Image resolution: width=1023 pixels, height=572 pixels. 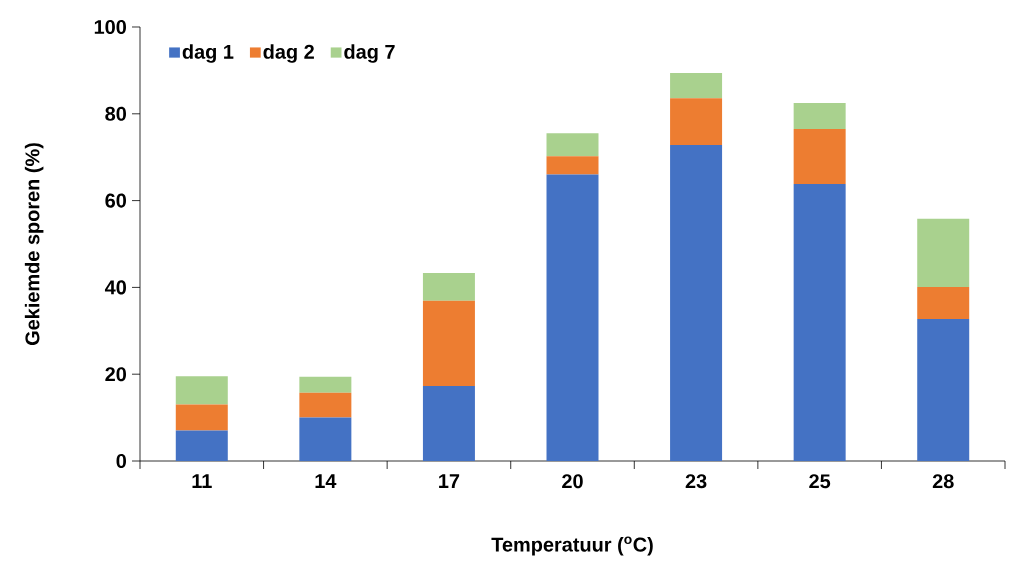 What do you see at coordinates (208, 53) in the screenshot?
I see `legend-label: dag 1` at bounding box center [208, 53].